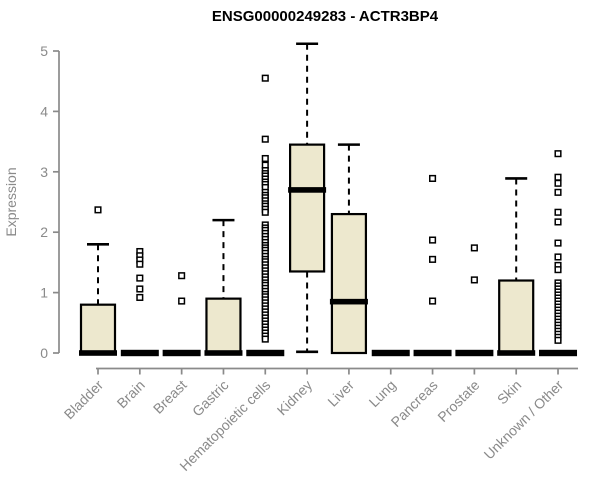 The height and width of the screenshot is (500, 600). What do you see at coordinates (139, 353) in the screenshot?
I see `collapsed-box-brain` at bounding box center [139, 353].